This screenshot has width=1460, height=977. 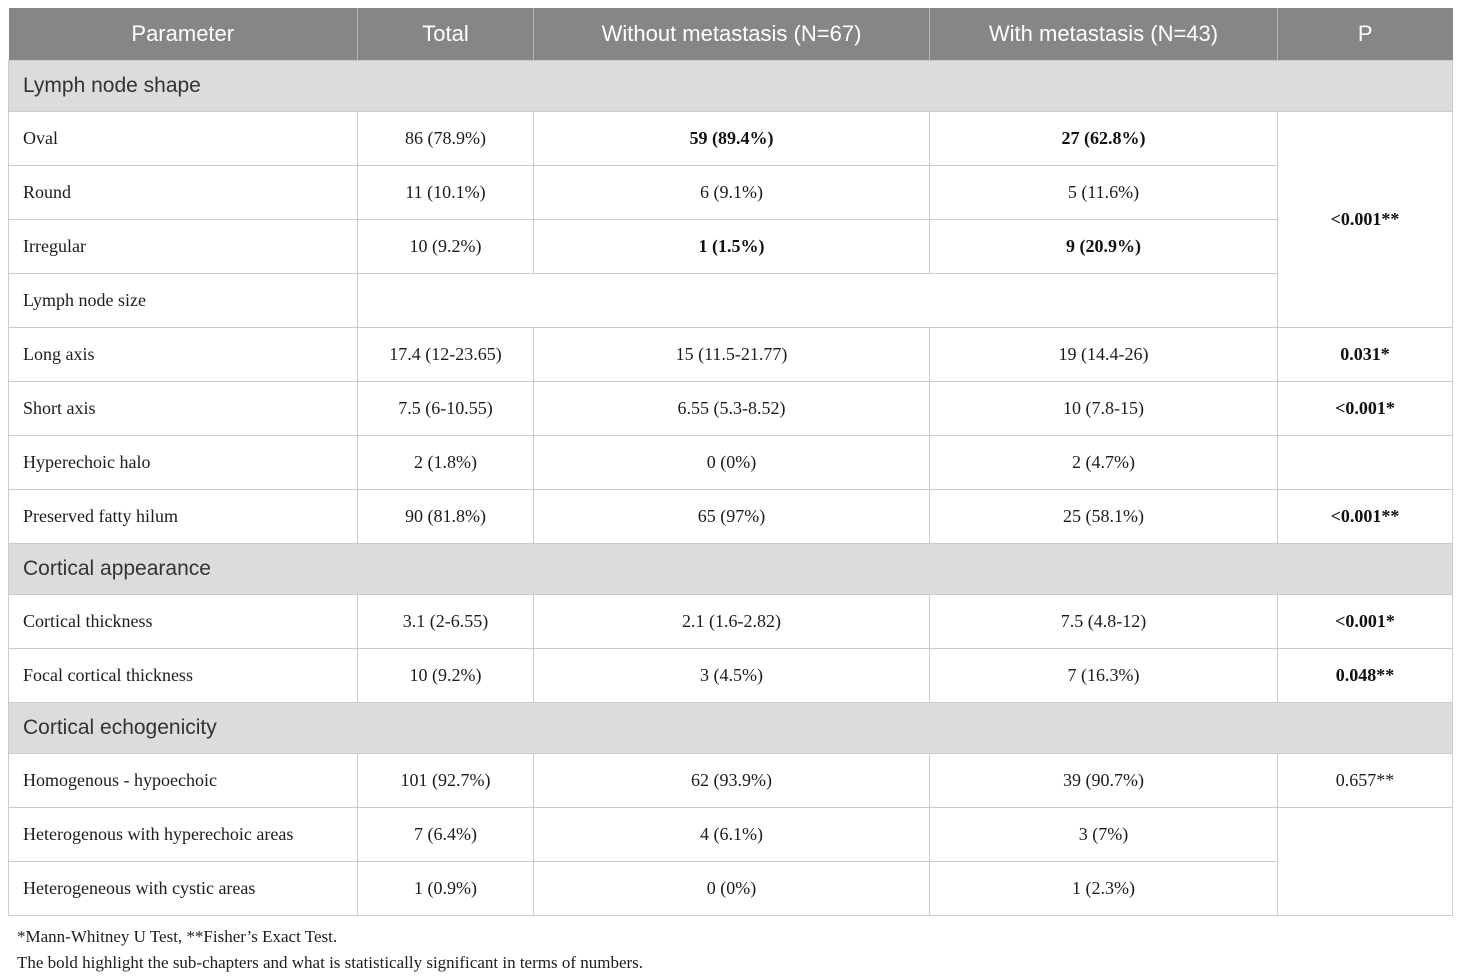 I want to click on with-cell: 27 (62.8%), so click(x=1103, y=138).